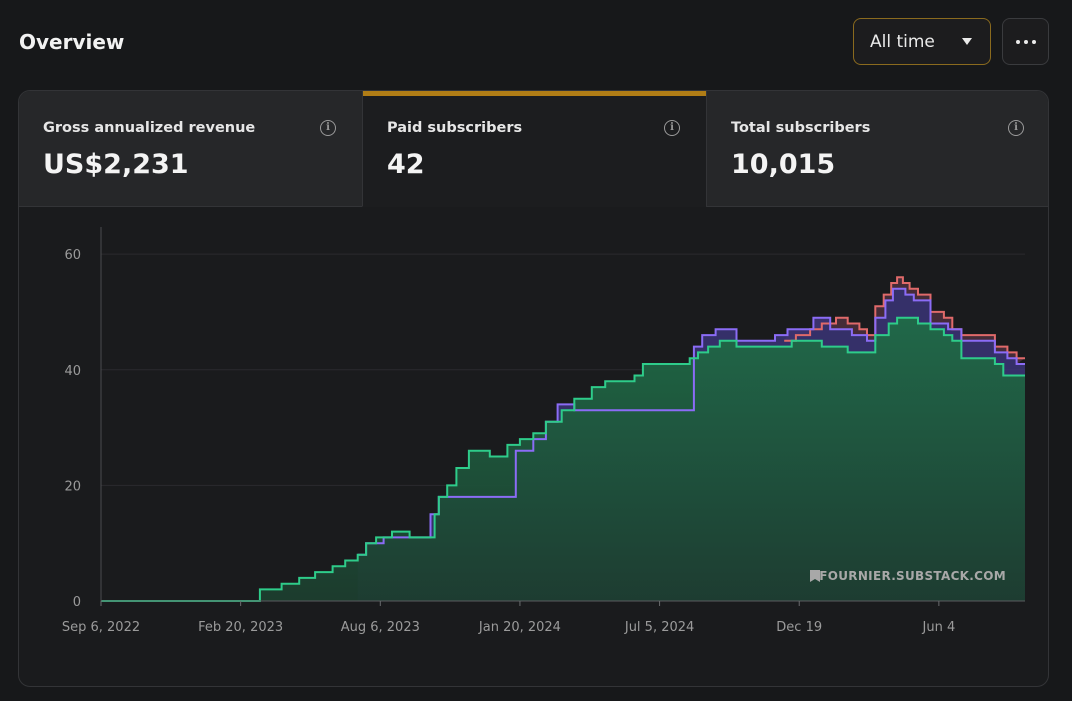 This screenshot has height=701, width=1072. I want to click on watermark-text: FOURNIER.SUBSTACK.COM, so click(912, 576).